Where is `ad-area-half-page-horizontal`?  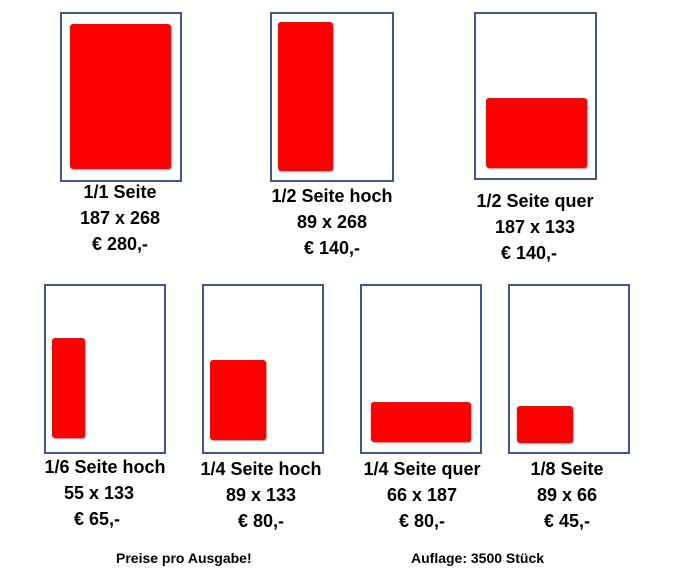
ad-area-half-page-horizontal is located at coordinates (536, 133).